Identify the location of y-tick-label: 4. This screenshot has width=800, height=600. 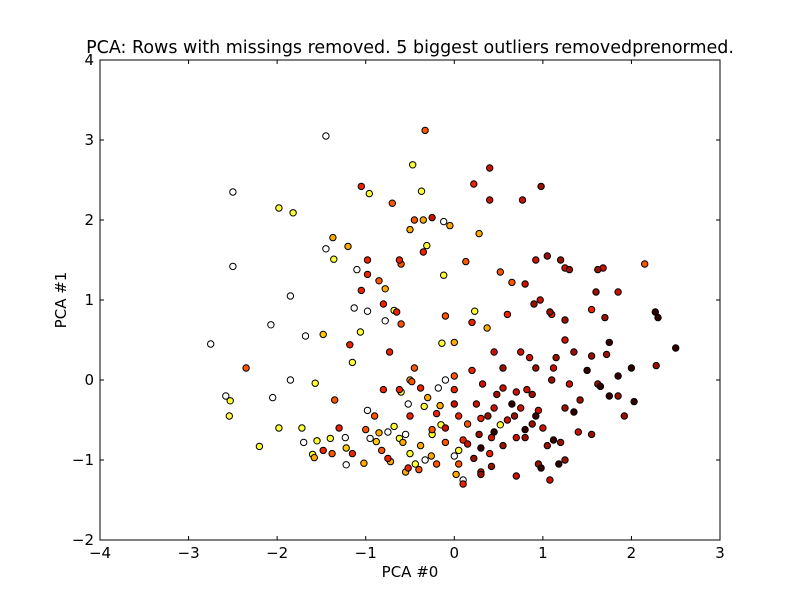
(89, 60).